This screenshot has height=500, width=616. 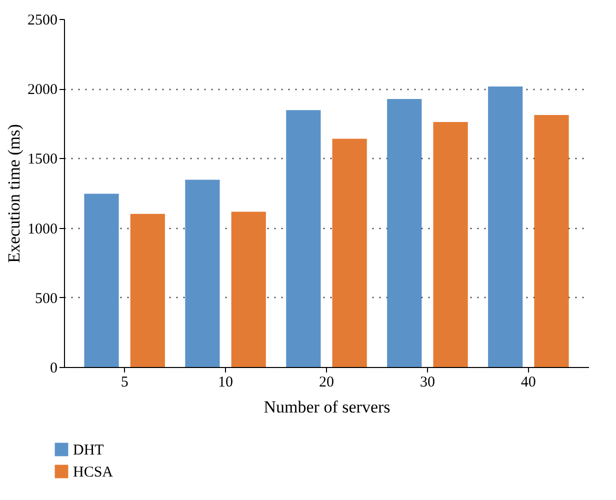 What do you see at coordinates (326, 382) in the screenshot?
I see `x-tick-label: 20` at bounding box center [326, 382].